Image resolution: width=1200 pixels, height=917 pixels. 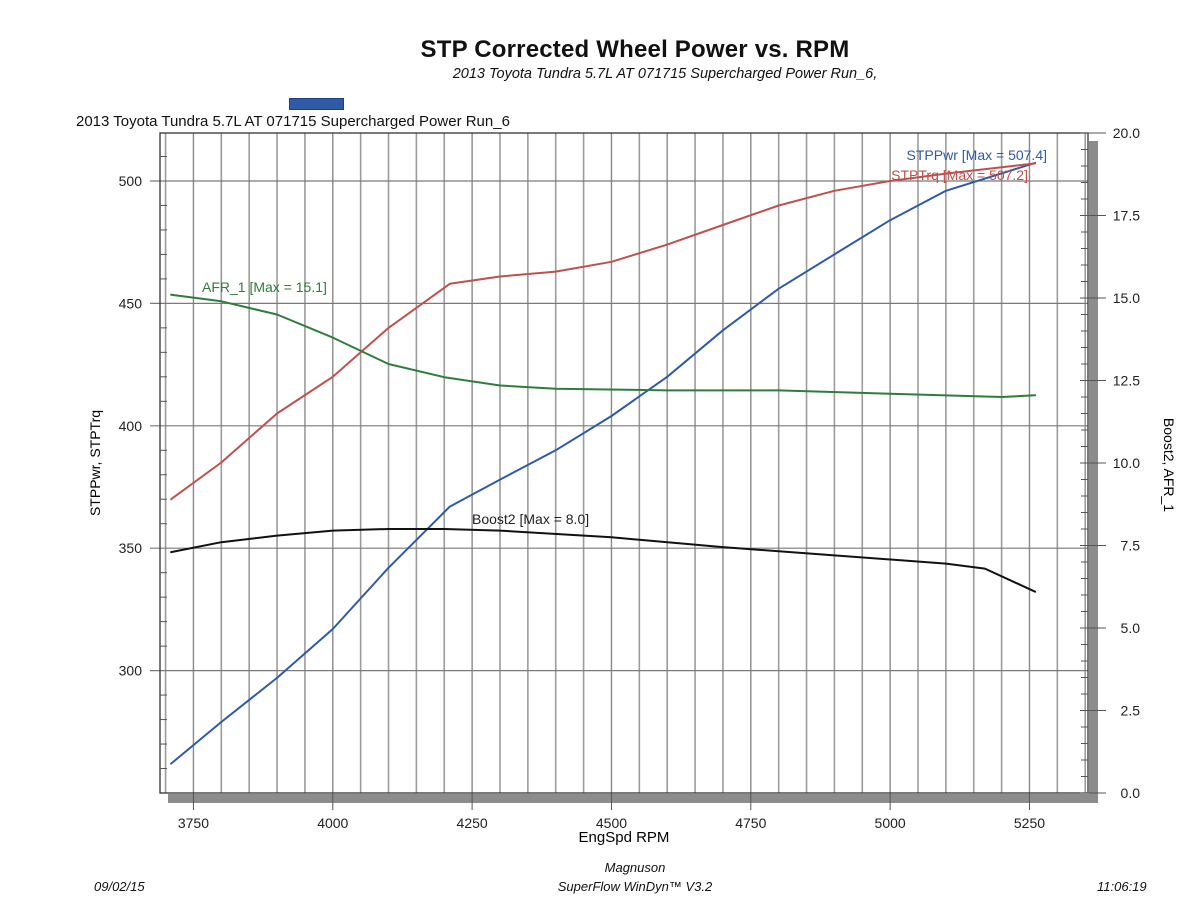 I want to click on y-tick-label: 300, so click(x=131, y=671).